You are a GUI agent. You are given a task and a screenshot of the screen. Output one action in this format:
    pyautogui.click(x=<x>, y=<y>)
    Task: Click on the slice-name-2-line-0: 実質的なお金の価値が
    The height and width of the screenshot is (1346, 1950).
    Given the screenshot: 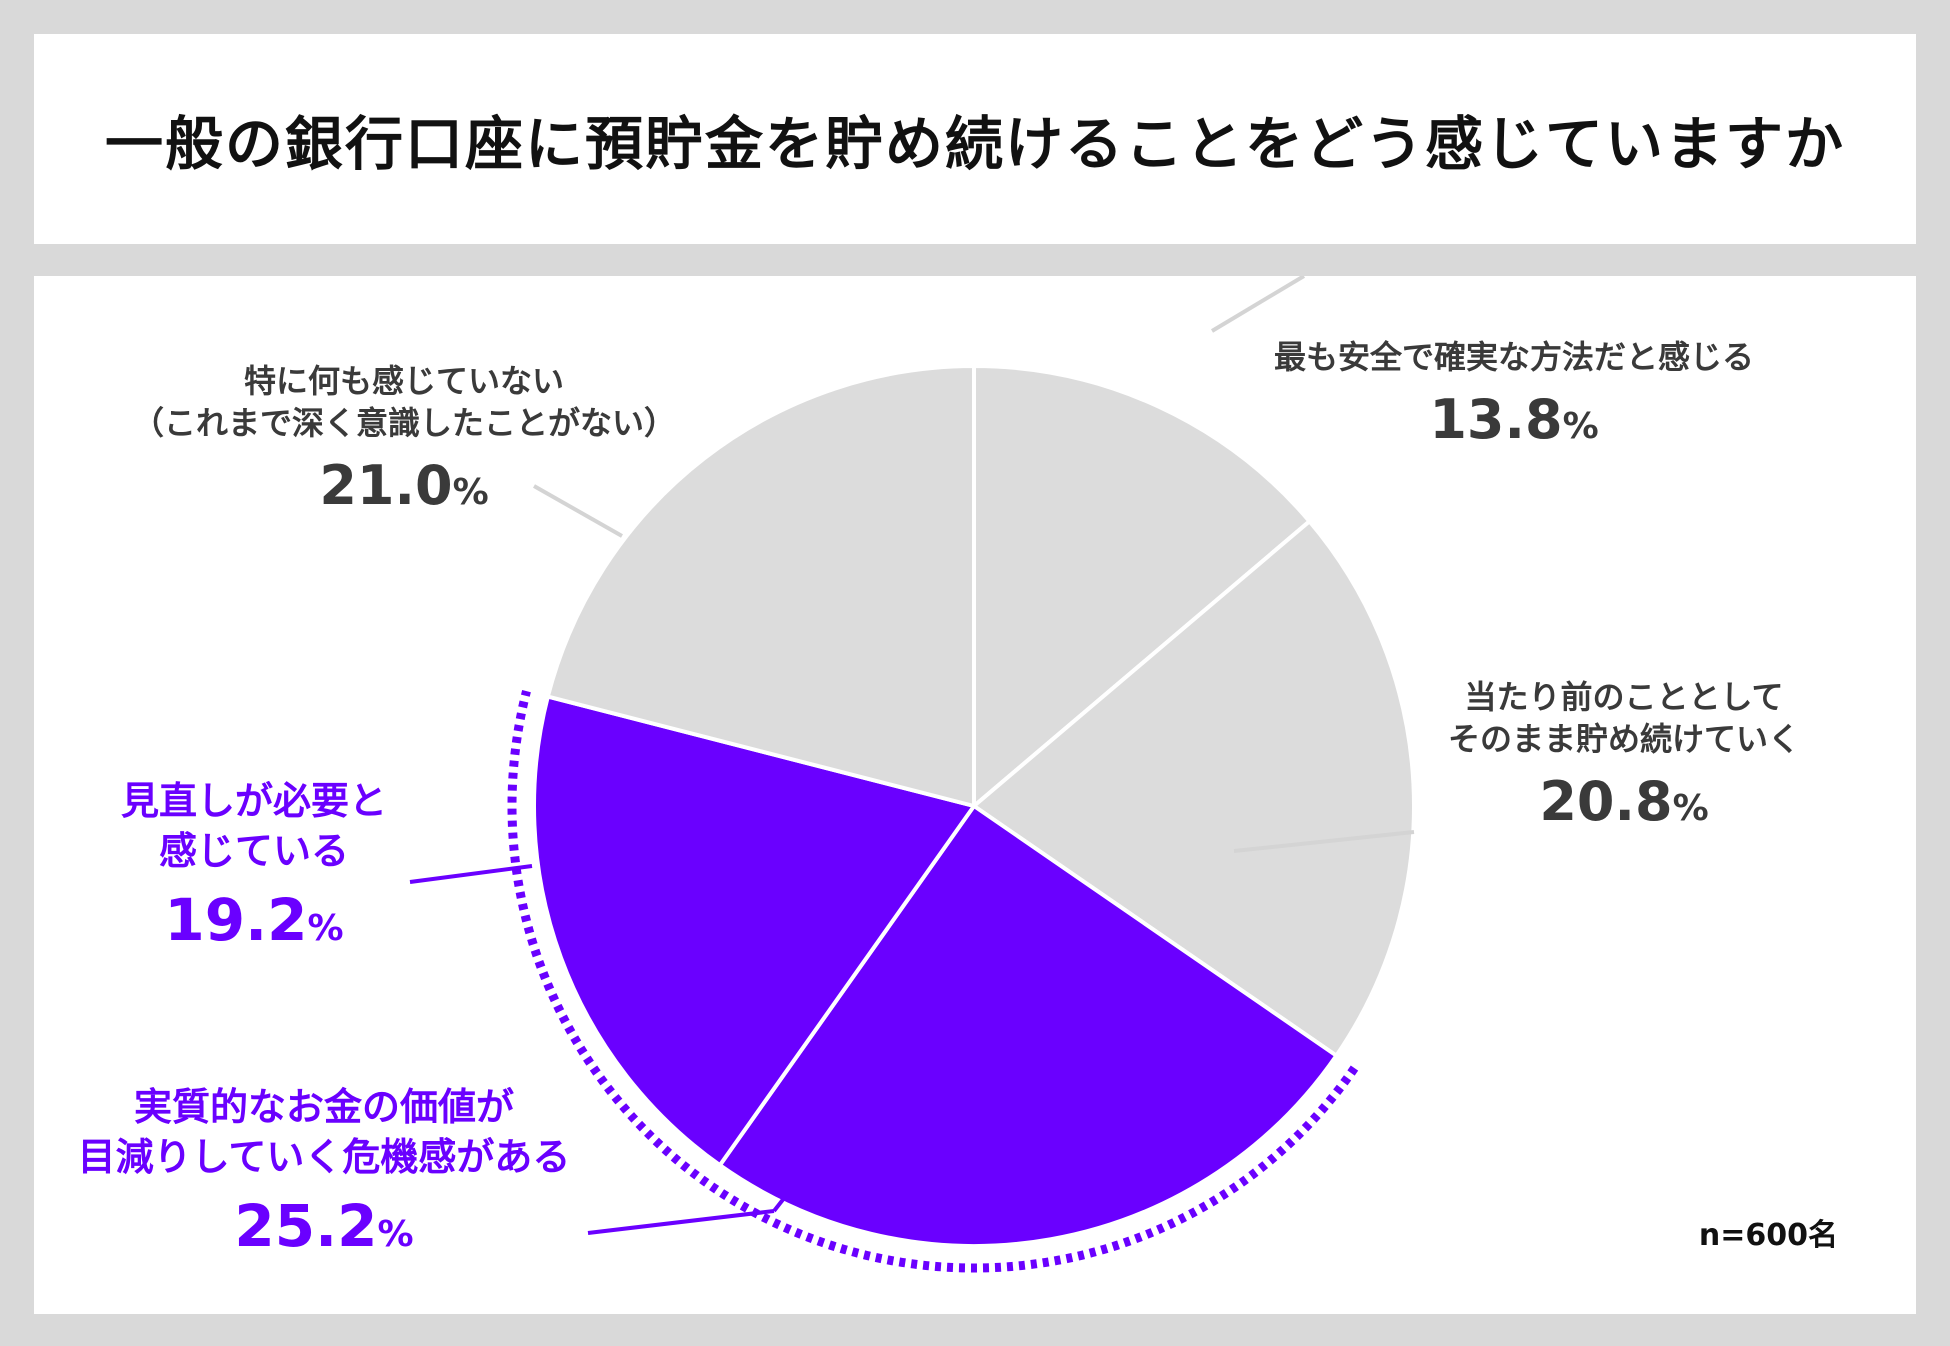 What is the action you would take?
    pyautogui.click(x=323, y=1107)
    